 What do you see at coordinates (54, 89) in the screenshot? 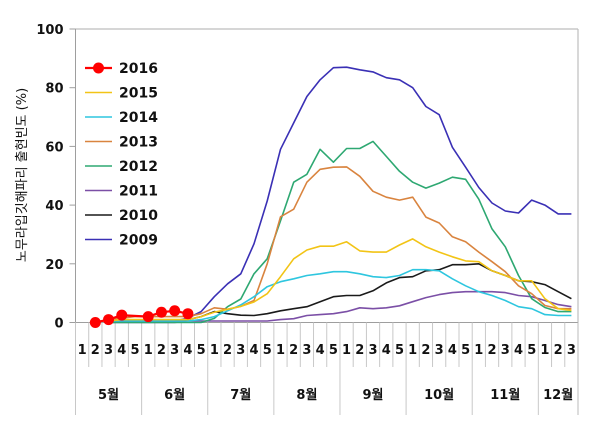
I see `y-tick-label: 80` at bounding box center [54, 89].